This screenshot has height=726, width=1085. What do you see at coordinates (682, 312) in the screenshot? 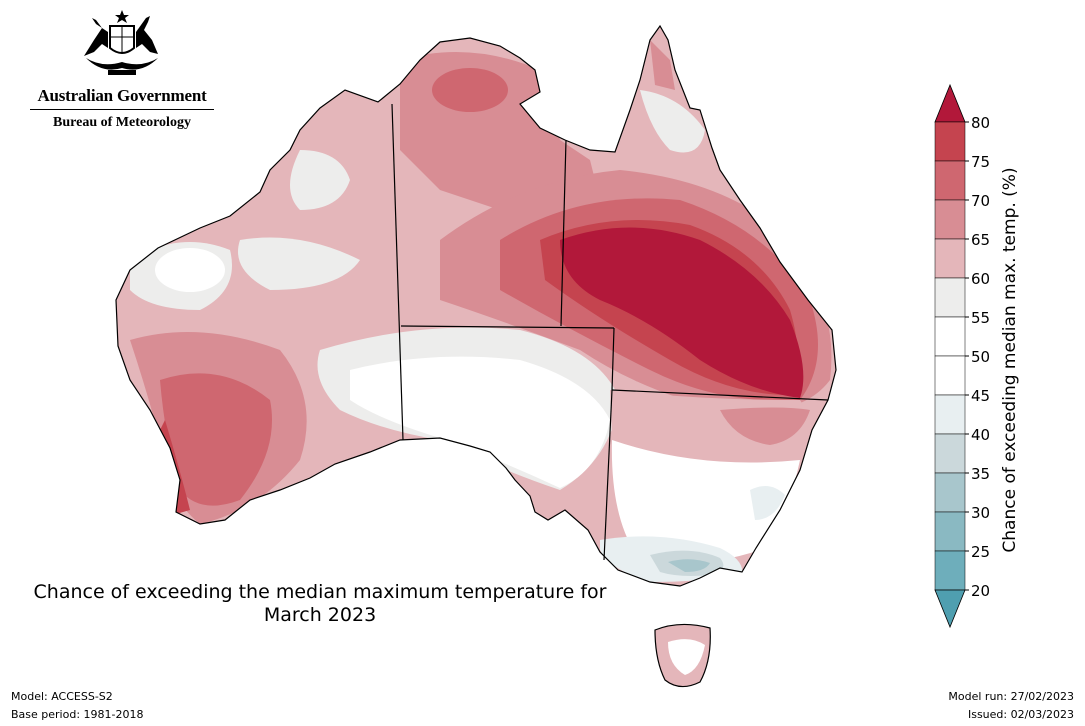
I see `band-gt80` at bounding box center [682, 312].